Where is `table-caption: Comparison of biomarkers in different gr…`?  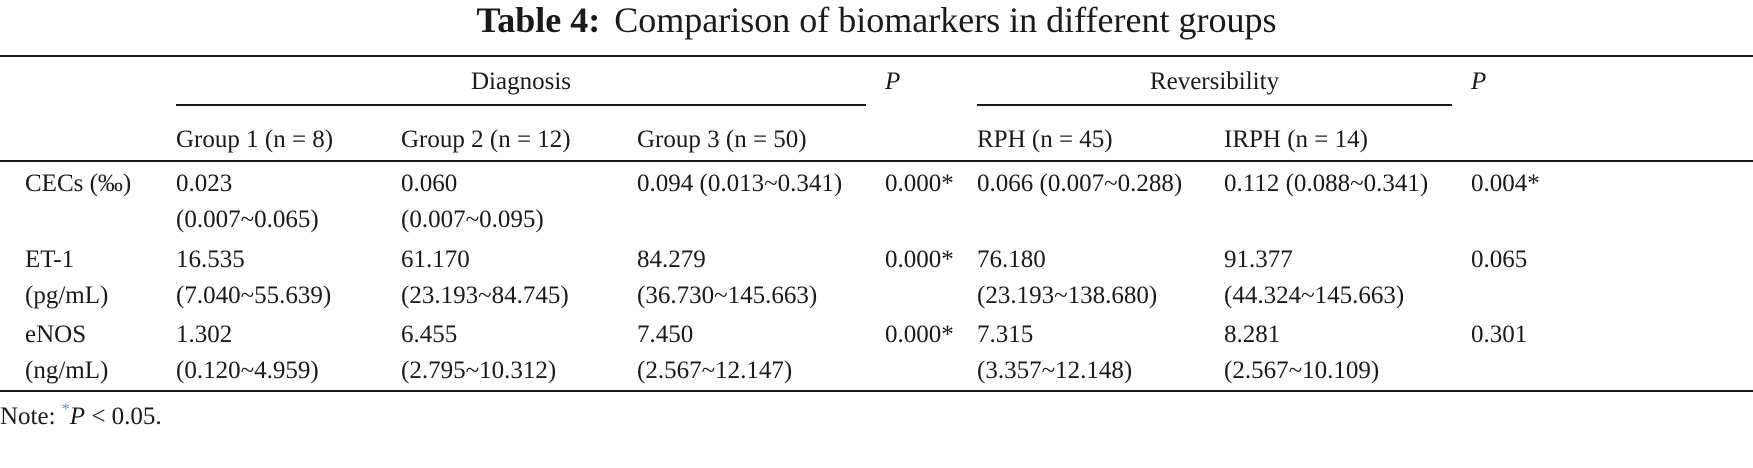 table-caption: Comparison of biomarkers in different gr… is located at coordinates (945, 20).